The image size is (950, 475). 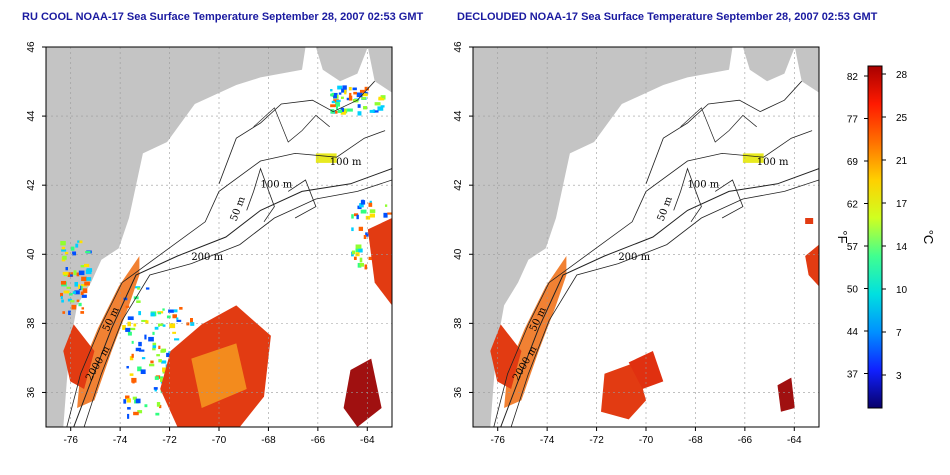 I want to click on isobath-label: 200 m, so click(x=634, y=257).